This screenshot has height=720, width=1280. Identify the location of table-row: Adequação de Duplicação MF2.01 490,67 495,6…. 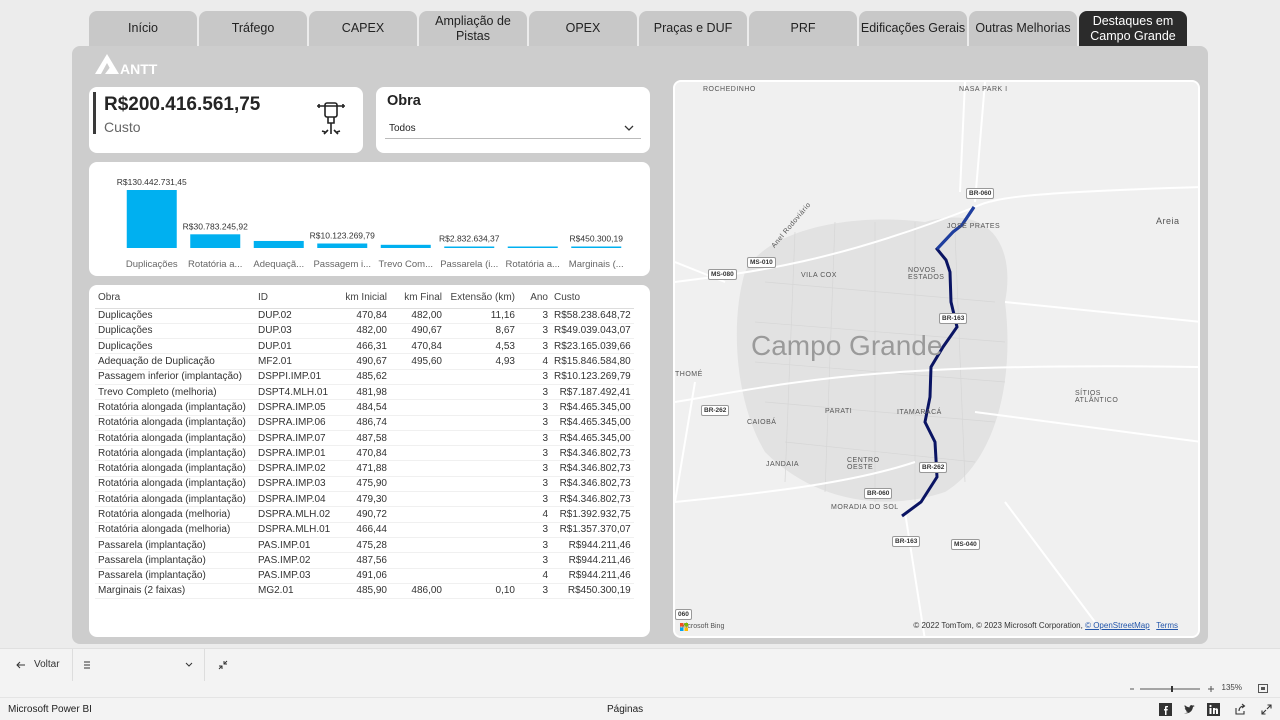
(364, 361).